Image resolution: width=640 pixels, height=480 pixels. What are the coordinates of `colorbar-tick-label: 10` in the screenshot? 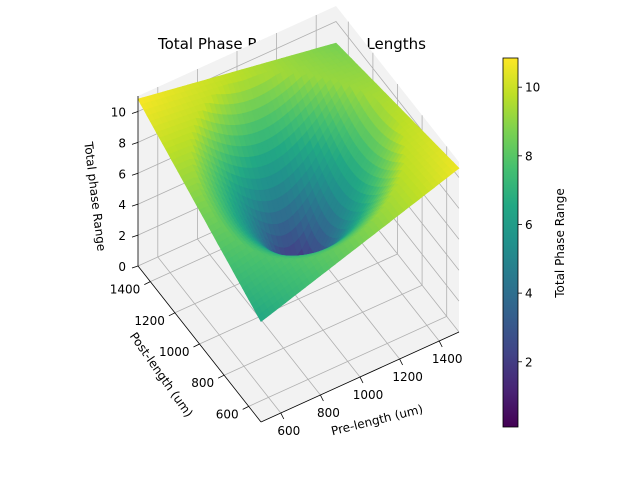 It's located at (532, 88).